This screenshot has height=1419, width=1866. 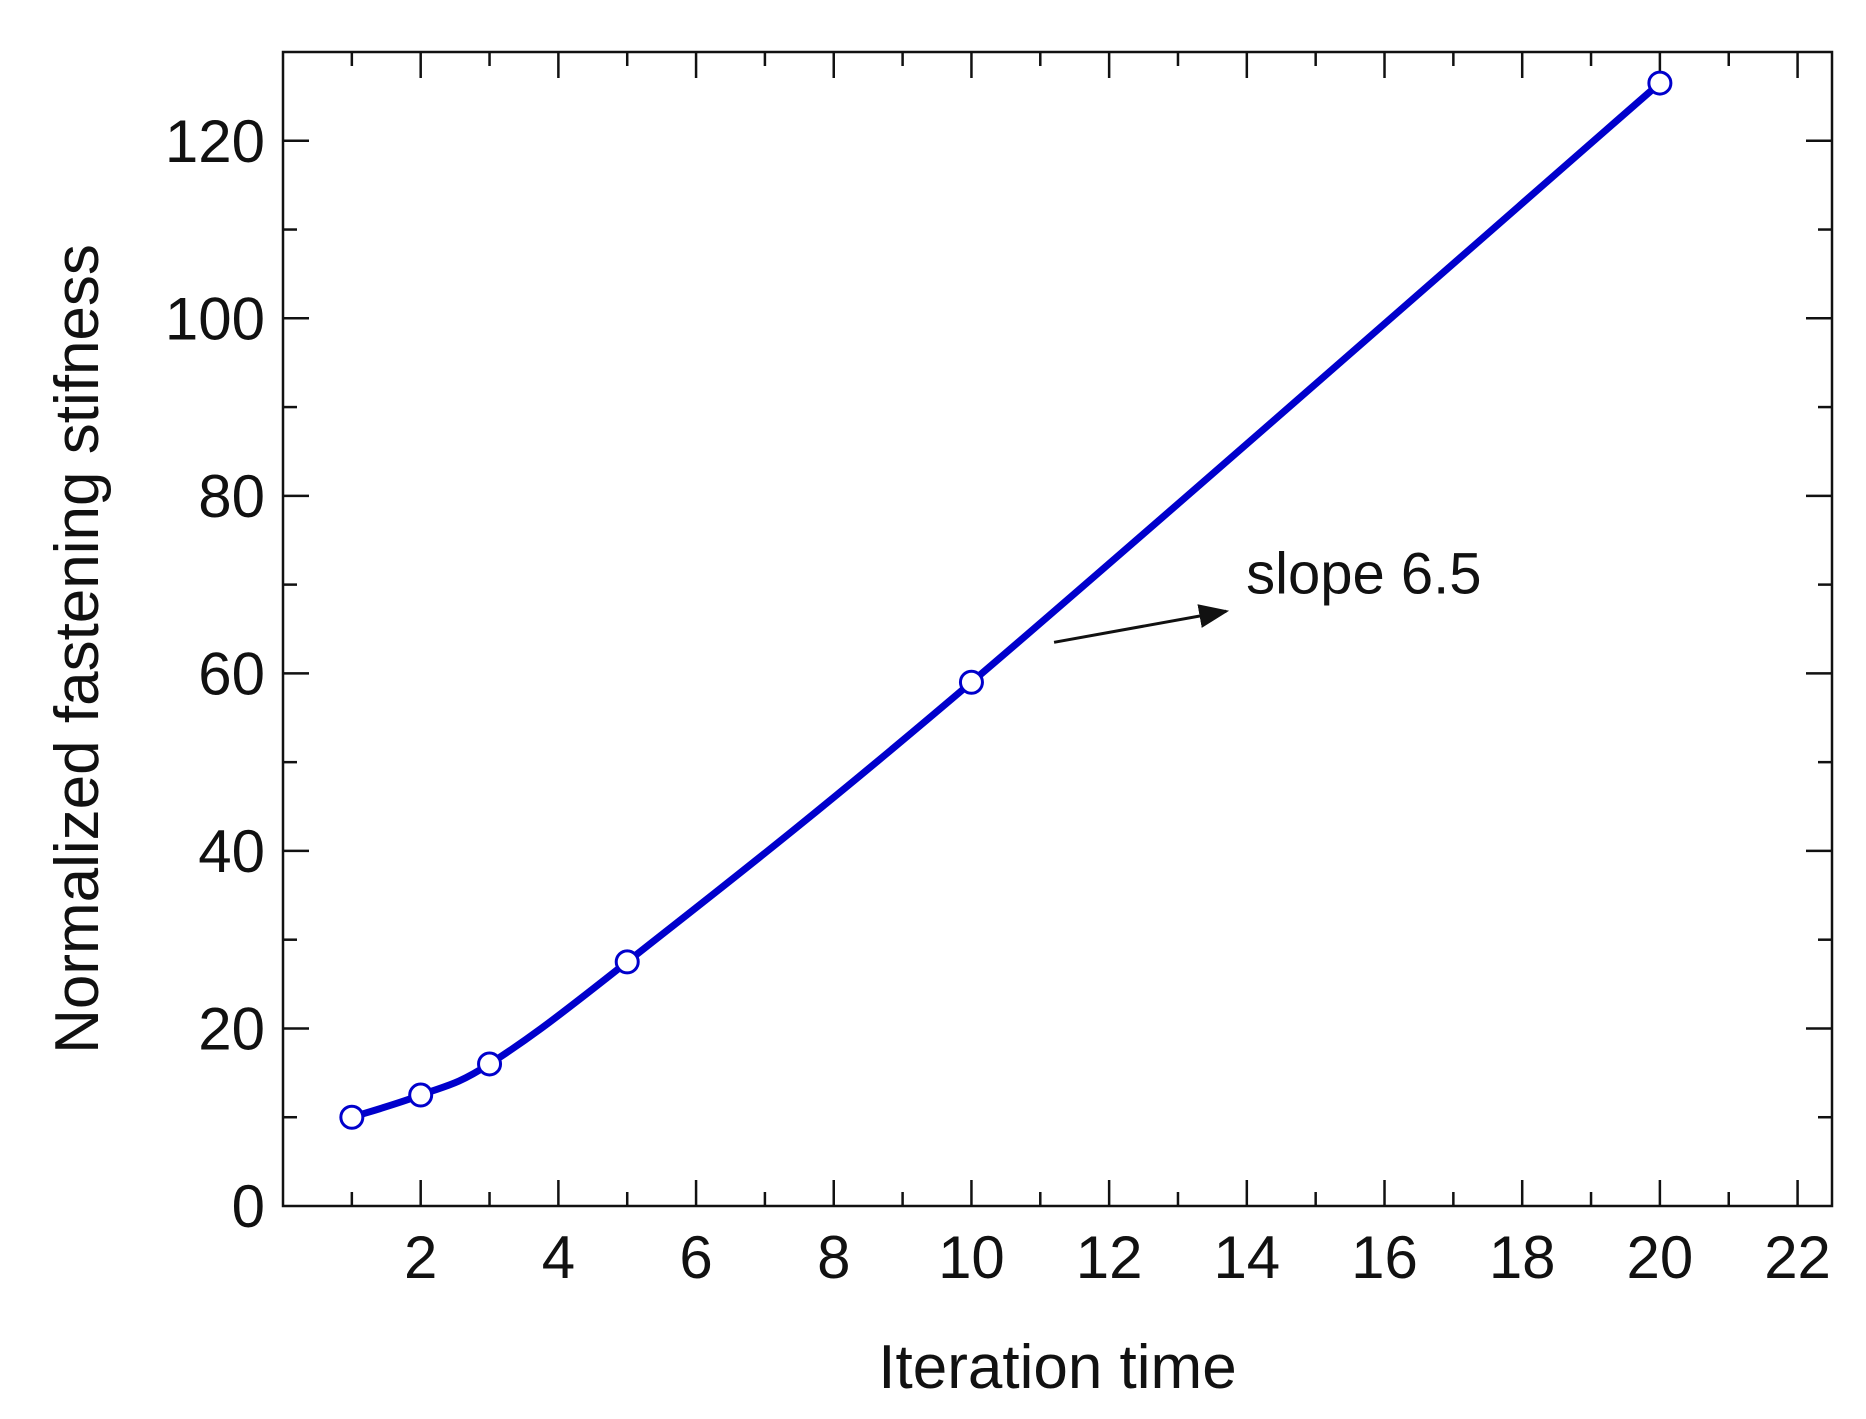 I want to click on y-tick-label: 120, so click(x=215, y=141).